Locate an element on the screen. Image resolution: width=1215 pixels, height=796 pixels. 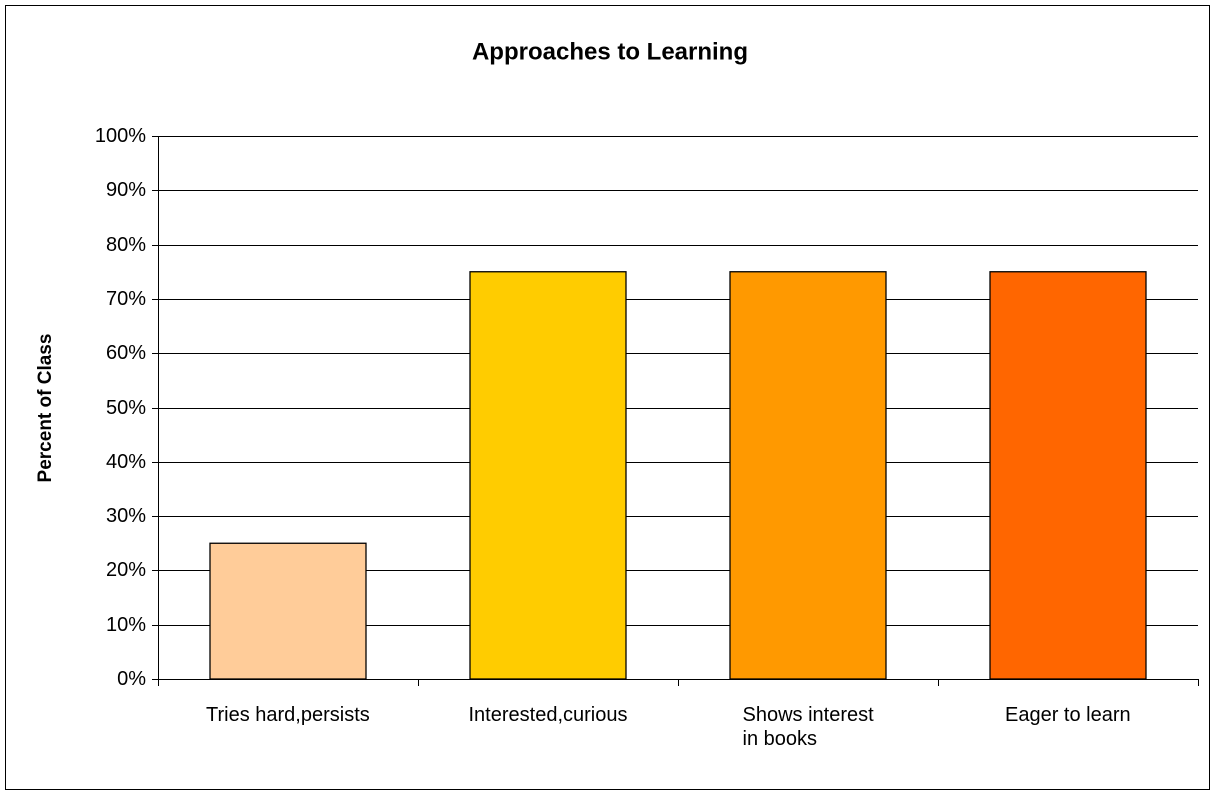
chart-title: Approaches to Learning is located at coordinates (610, 51).